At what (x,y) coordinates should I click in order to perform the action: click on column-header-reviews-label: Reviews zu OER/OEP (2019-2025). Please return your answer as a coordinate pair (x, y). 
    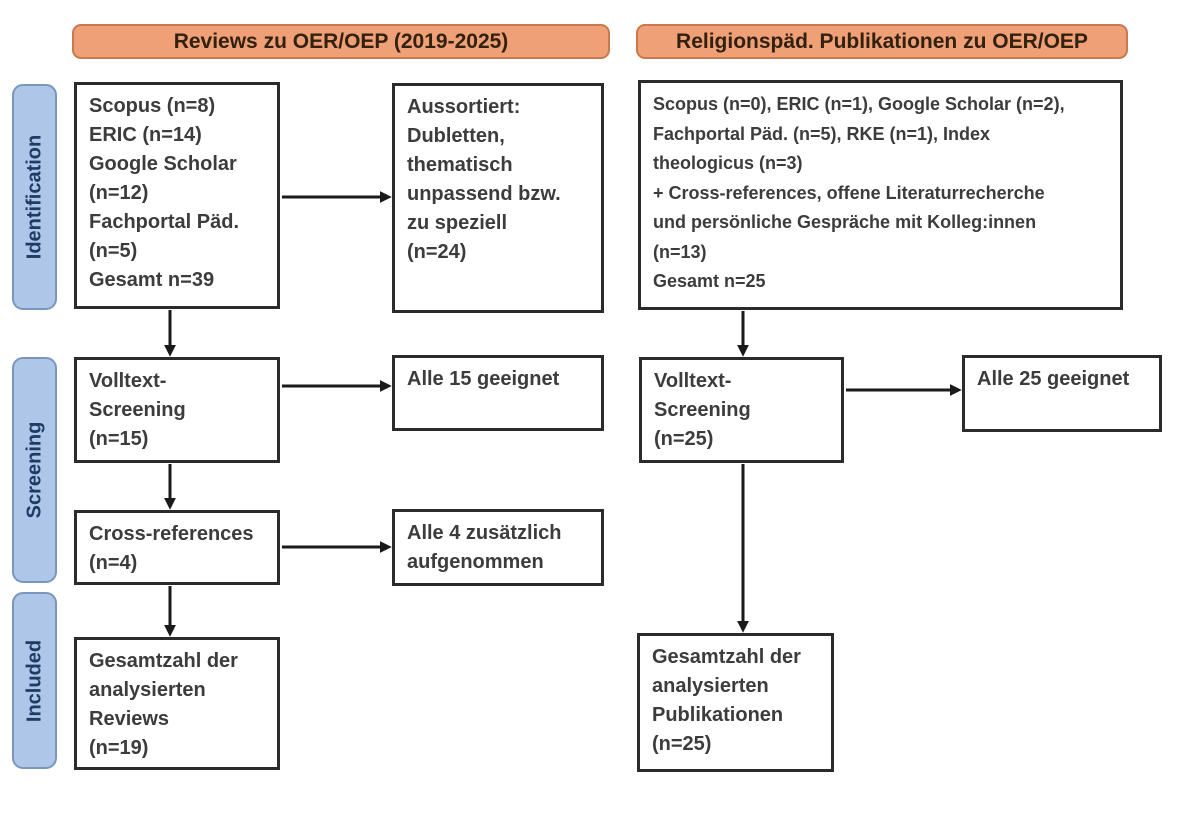
    Looking at the image, I should click on (341, 41).